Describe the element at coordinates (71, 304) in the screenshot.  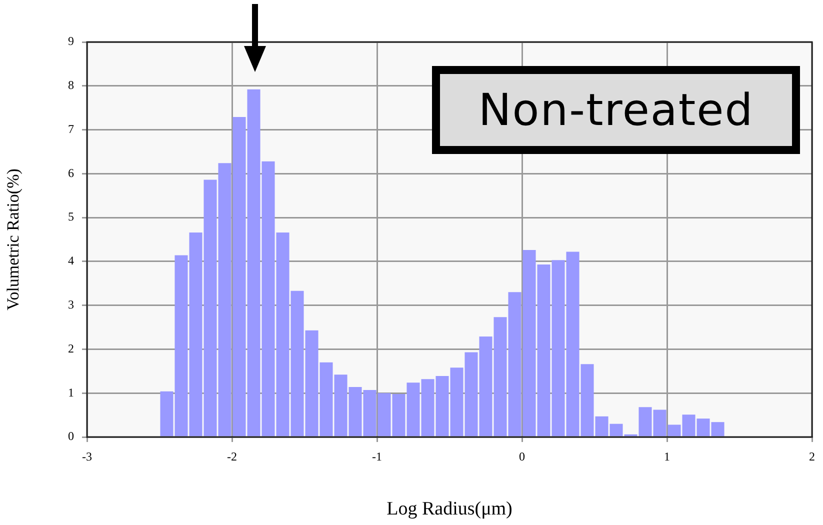
I see `y-tick-label: 3` at that location.